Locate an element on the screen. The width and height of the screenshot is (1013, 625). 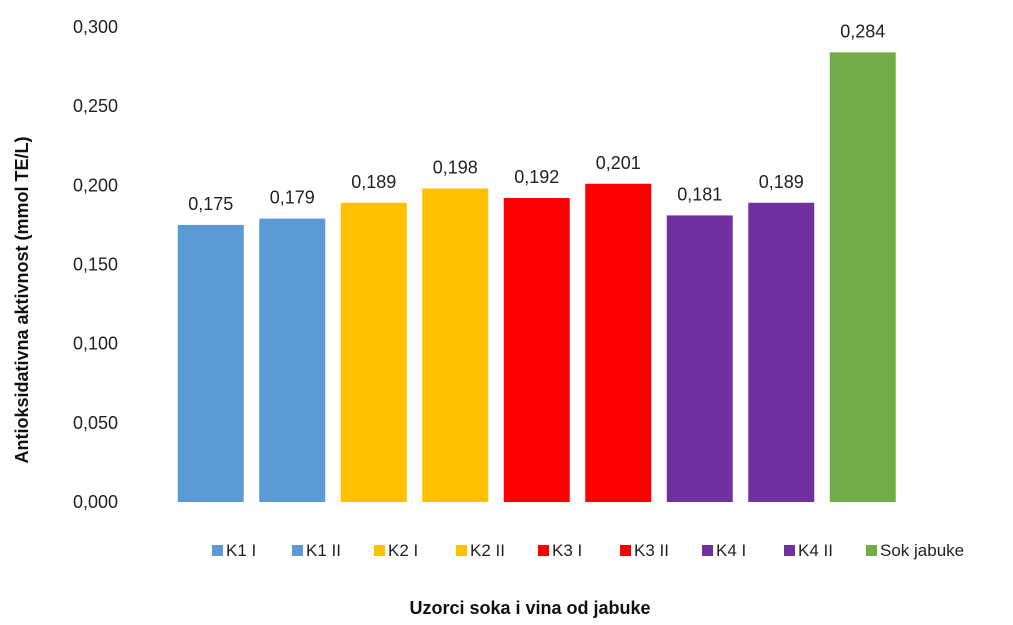
data-label: 0,181 is located at coordinates (699, 194).